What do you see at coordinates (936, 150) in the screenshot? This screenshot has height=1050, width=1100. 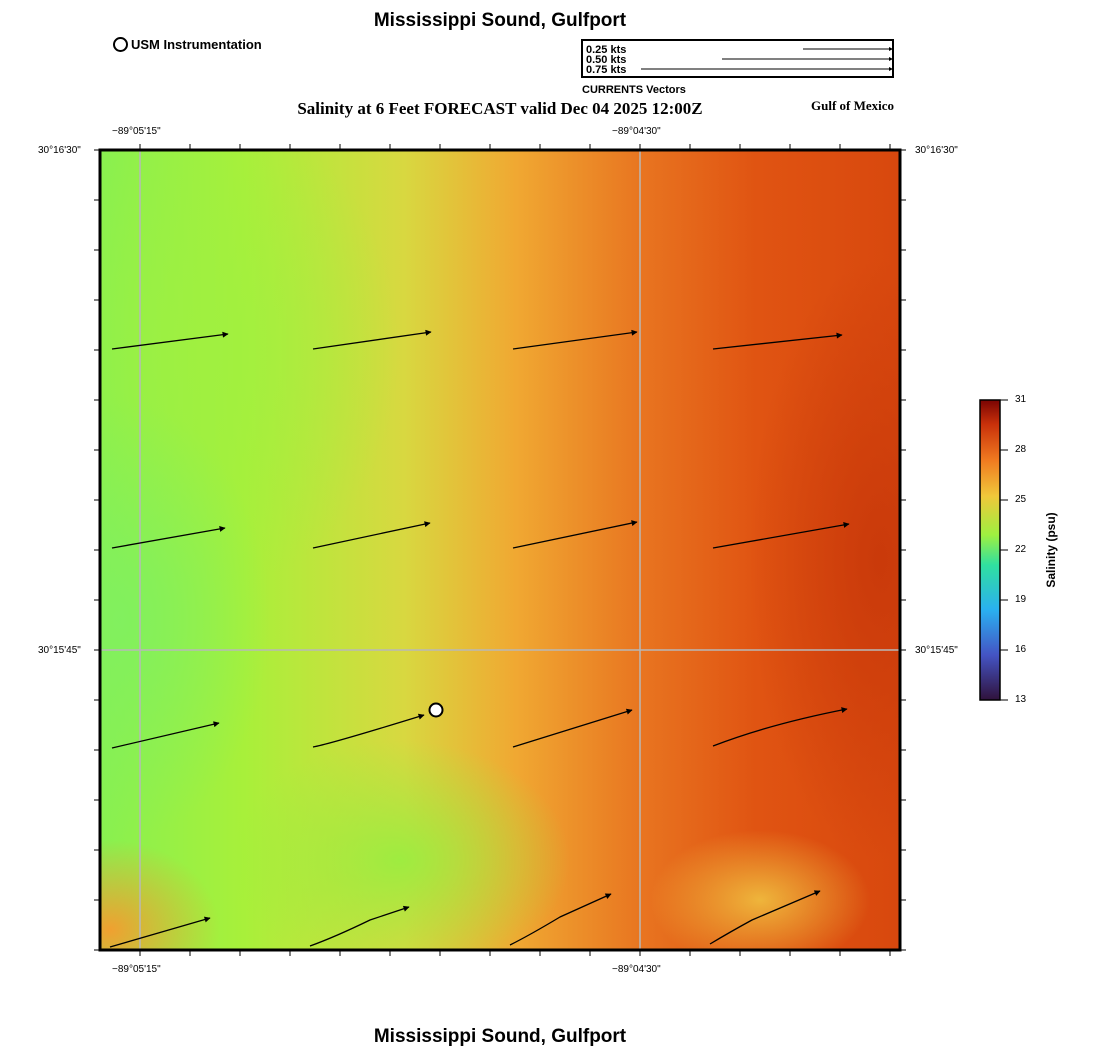 I see `right-tick-label: 30°16'30"` at bounding box center [936, 150].